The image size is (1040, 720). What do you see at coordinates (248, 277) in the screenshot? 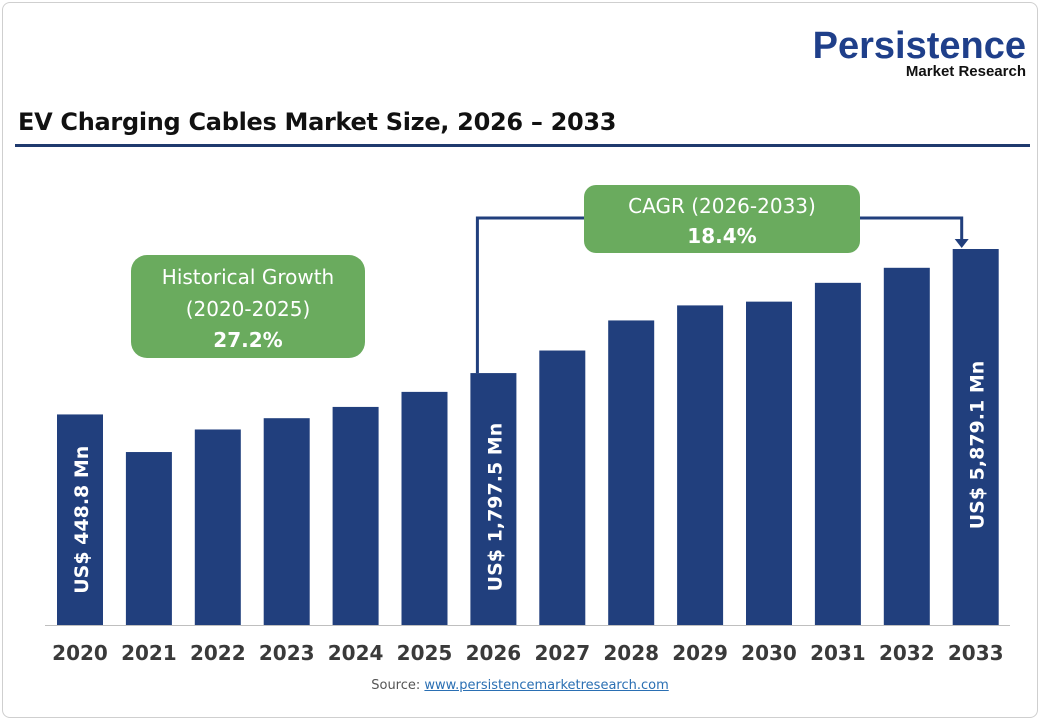
I see `historical-label: Historical Growth` at bounding box center [248, 277].